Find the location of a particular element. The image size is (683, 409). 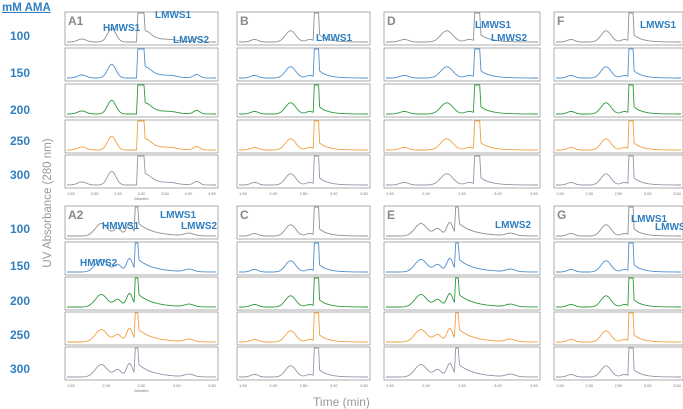

panel-letter: F is located at coordinates (560, 21).